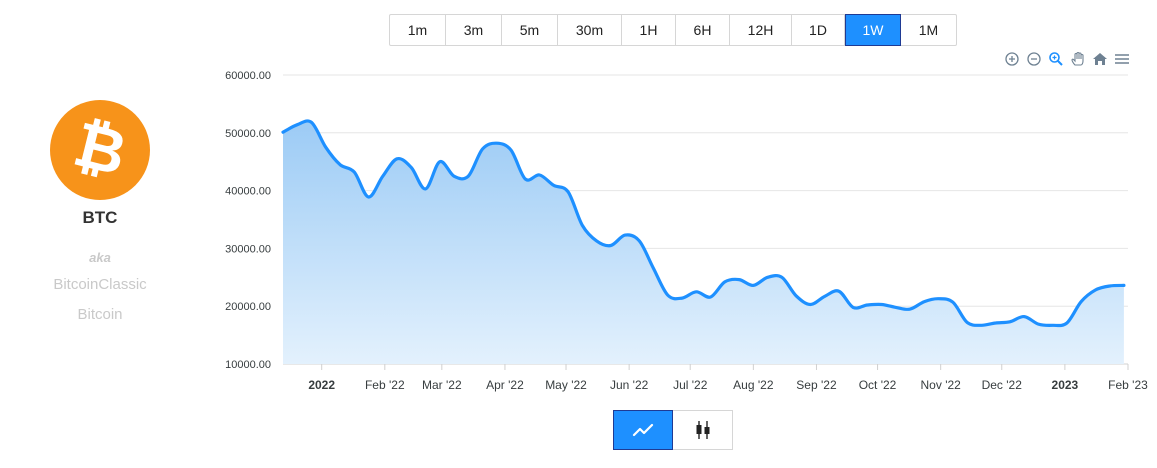  Describe the element at coordinates (248, 134) in the screenshot. I see `y-tick-label: 50000.00` at that location.